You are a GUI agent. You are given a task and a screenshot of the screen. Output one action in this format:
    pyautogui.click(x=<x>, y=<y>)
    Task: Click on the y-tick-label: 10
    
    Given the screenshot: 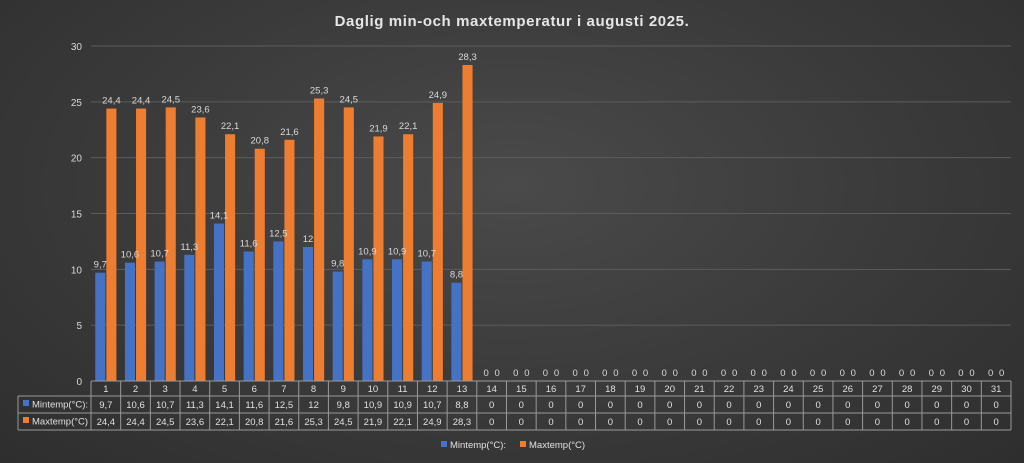 What is the action you would take?
    pyautogui.click(x=77, y=270)
    